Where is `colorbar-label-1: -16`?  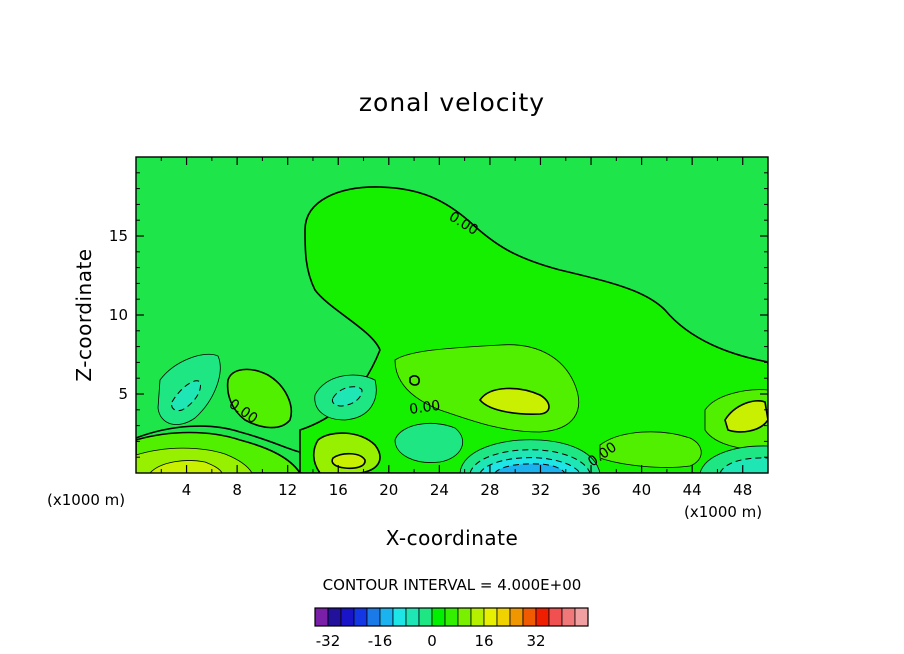
colorbar-label-1: -16 is located at coordinates (380, 641).